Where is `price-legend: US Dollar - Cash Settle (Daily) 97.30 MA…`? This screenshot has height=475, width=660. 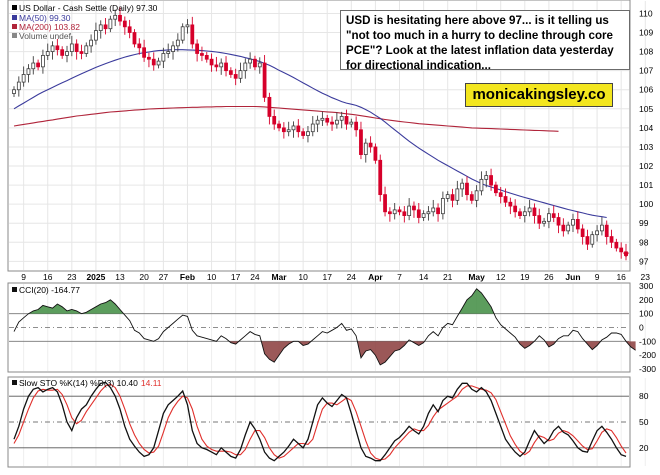 price-legend: US Dollar - Cash Settle (Daily) 97.30 MA… is located at coordinates (85, 22).